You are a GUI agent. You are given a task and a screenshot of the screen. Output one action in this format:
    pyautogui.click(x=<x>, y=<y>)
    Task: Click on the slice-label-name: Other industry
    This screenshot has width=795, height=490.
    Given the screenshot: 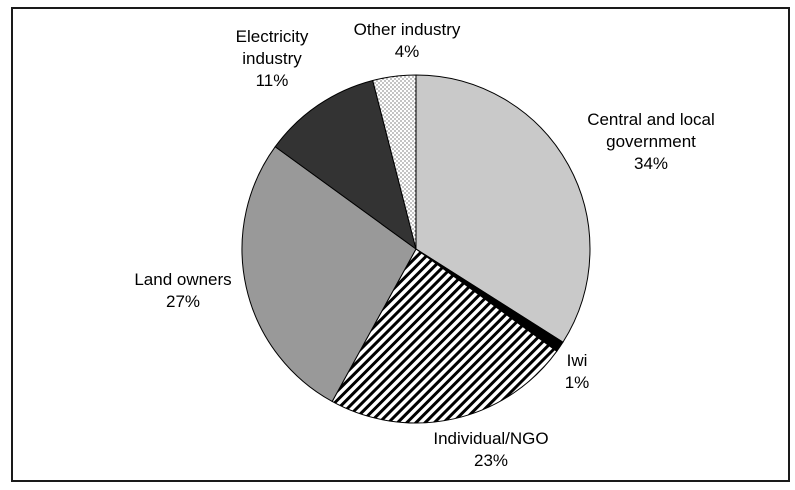 What is the action you would take?
    pyautogui.click(x=407, y=29)
    